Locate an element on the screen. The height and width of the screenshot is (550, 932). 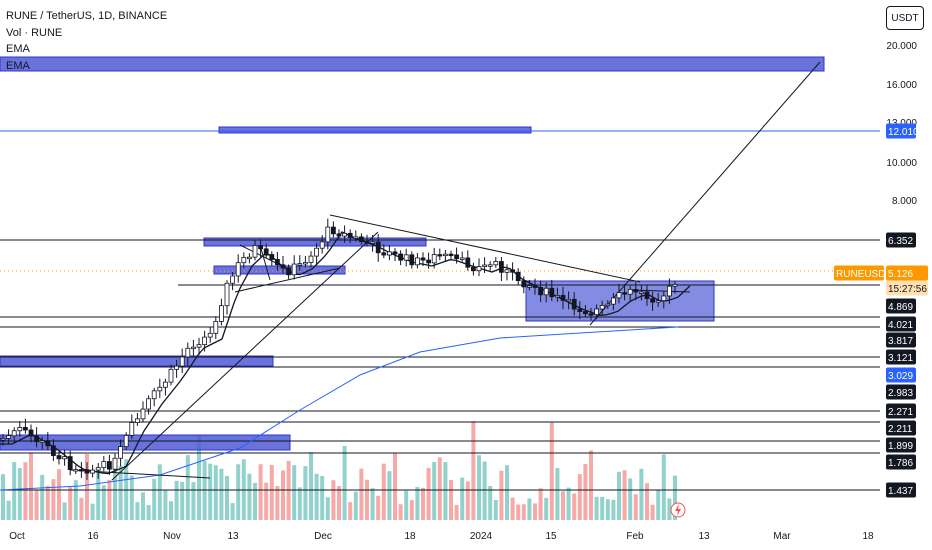
price-axis-tick: 10.000 is located at coordinates (901, 163).